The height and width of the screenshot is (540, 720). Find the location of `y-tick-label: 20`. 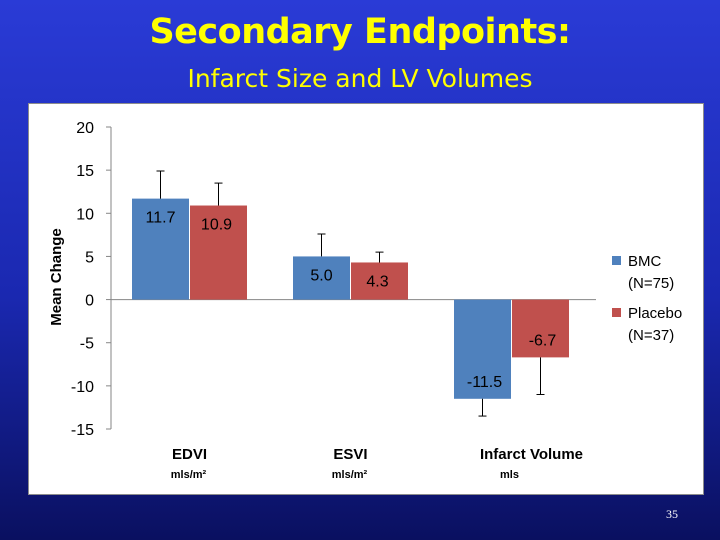

y-tick-label: 20 is located at coordinates (85, 128).